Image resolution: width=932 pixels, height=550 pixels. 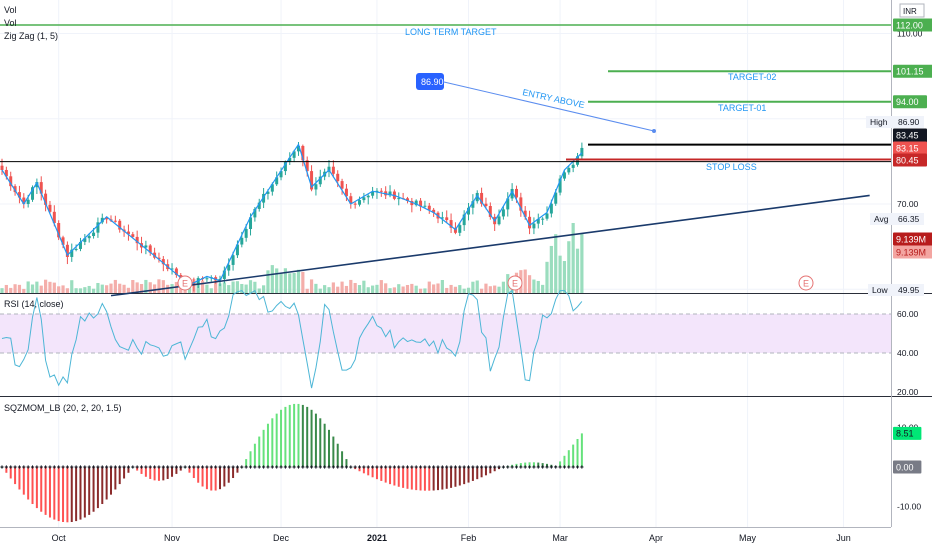 I want to click on earnings-circle, so click(x=185, y=283).